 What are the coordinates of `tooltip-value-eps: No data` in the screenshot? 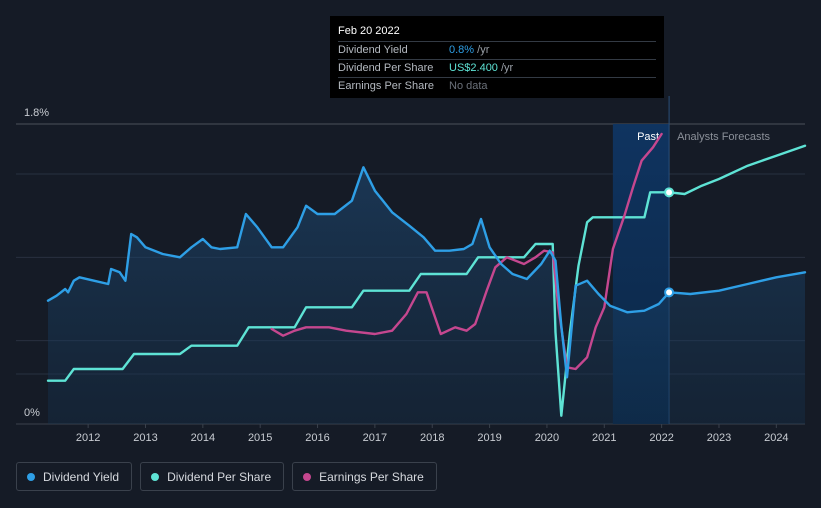 It's located at (468, 86).